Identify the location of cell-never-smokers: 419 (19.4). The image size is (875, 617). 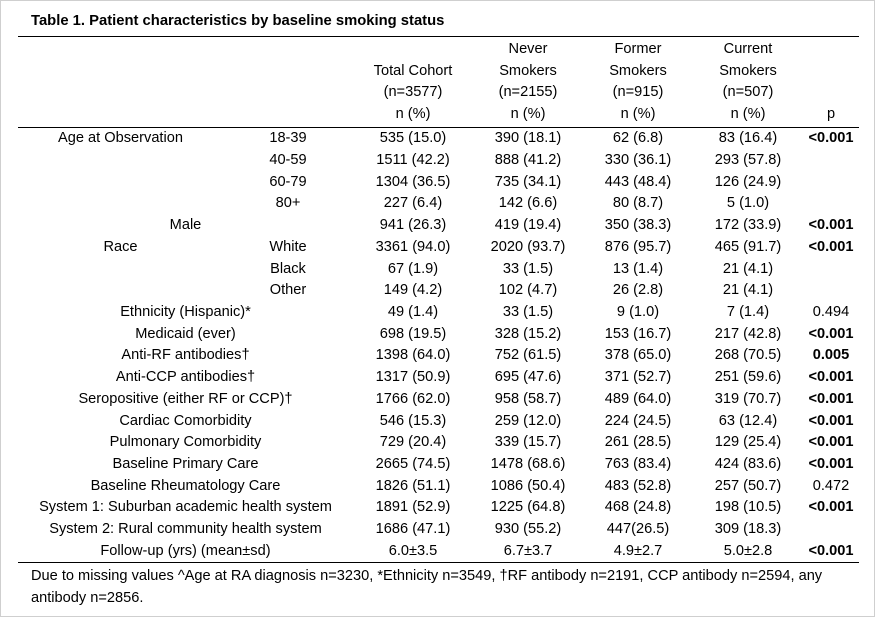
(528, 225).